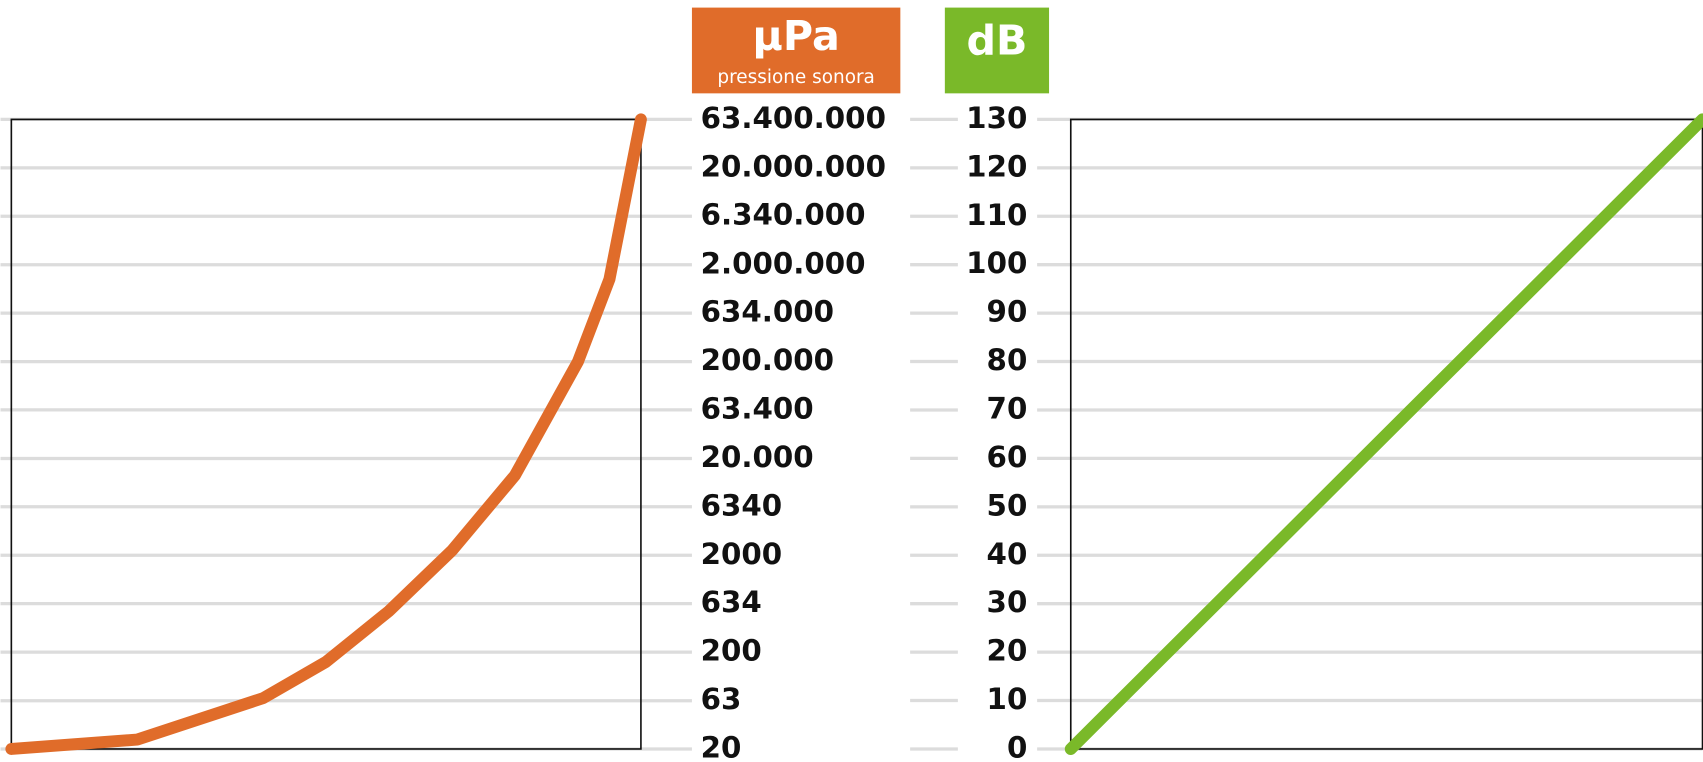 The width and height of the screenshot is (1703, 762). What do you see at coordinates (996, 118) in the screenshot?
I see `y-tick-label: 130` at bounding box center [996, 118].